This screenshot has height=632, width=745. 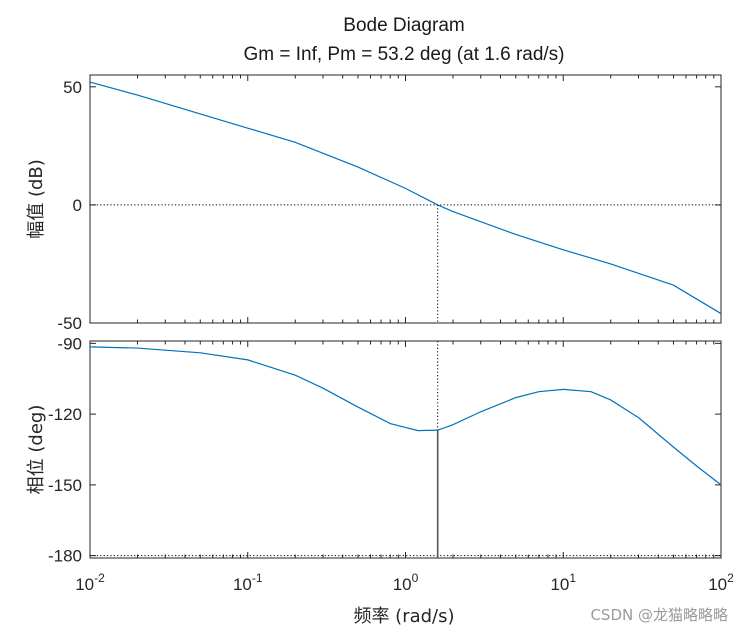 I want to click on x-tick-labels: 10⁻² 10⁻¹ 10⁰ 10¹ 10², so click(x=404, y=582).